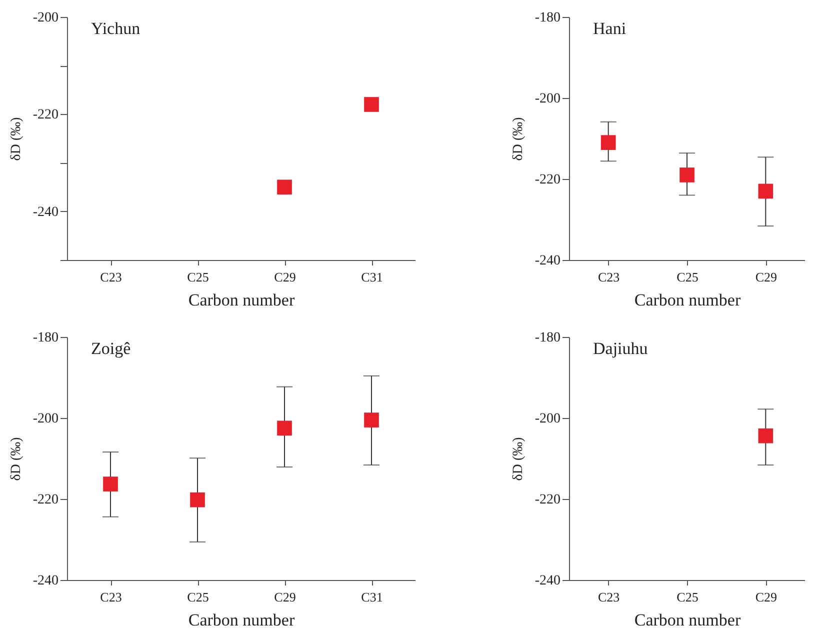  What do you see at coordinates (111, 348) in the screenshot?
I see `chart-title: Zoigê` at bounding box center [111, 348].